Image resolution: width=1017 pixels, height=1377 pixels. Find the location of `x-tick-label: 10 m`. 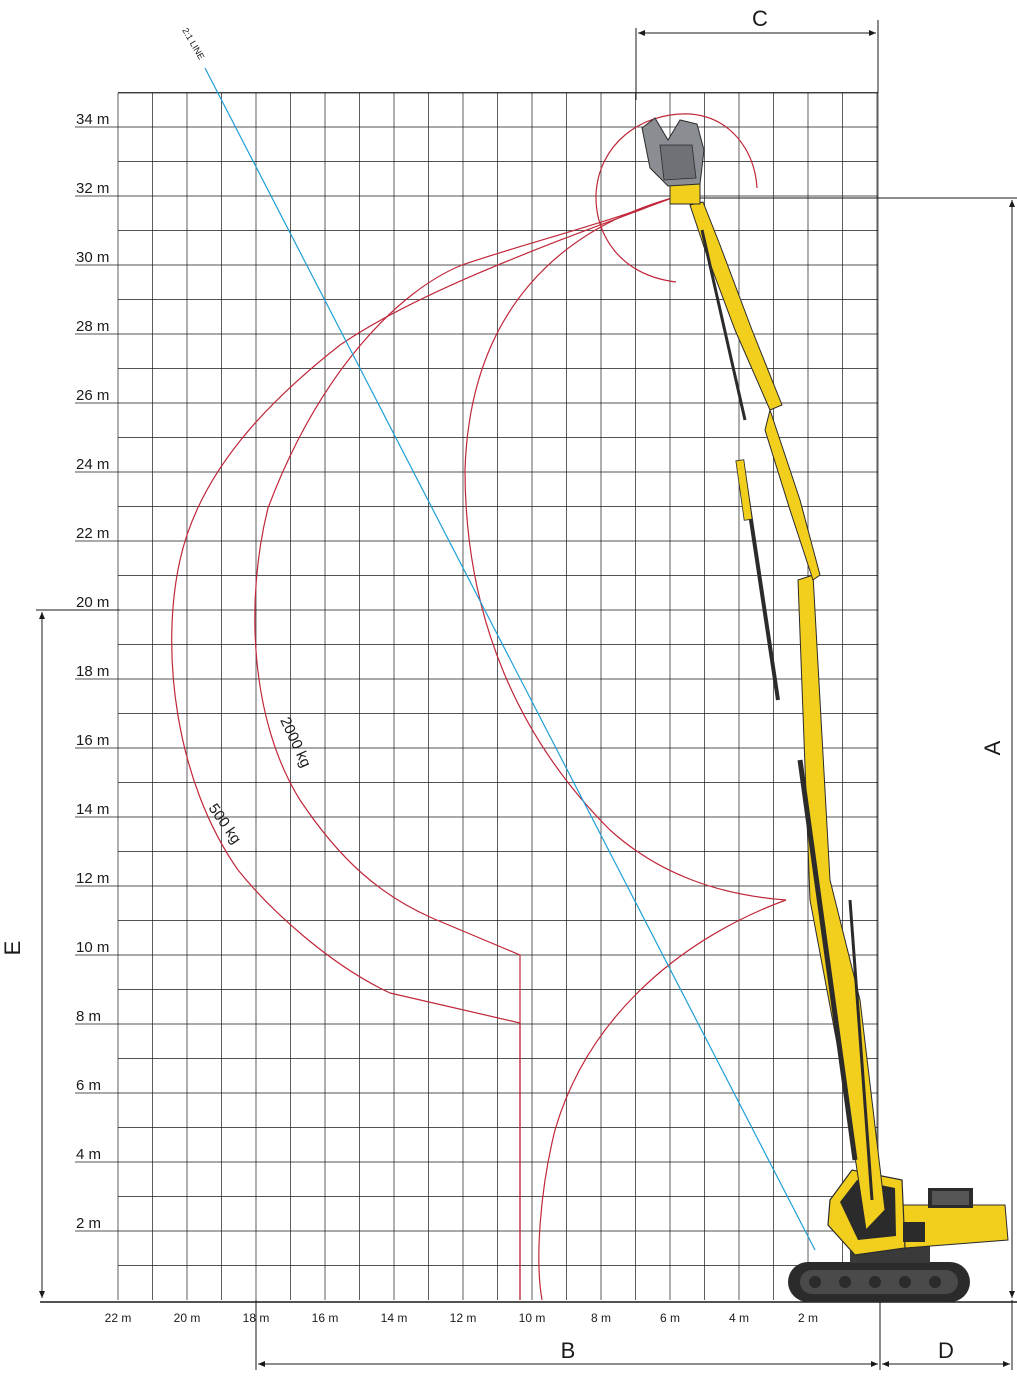

x-tick-label: 10 m is located at coordinates (532, 1318).